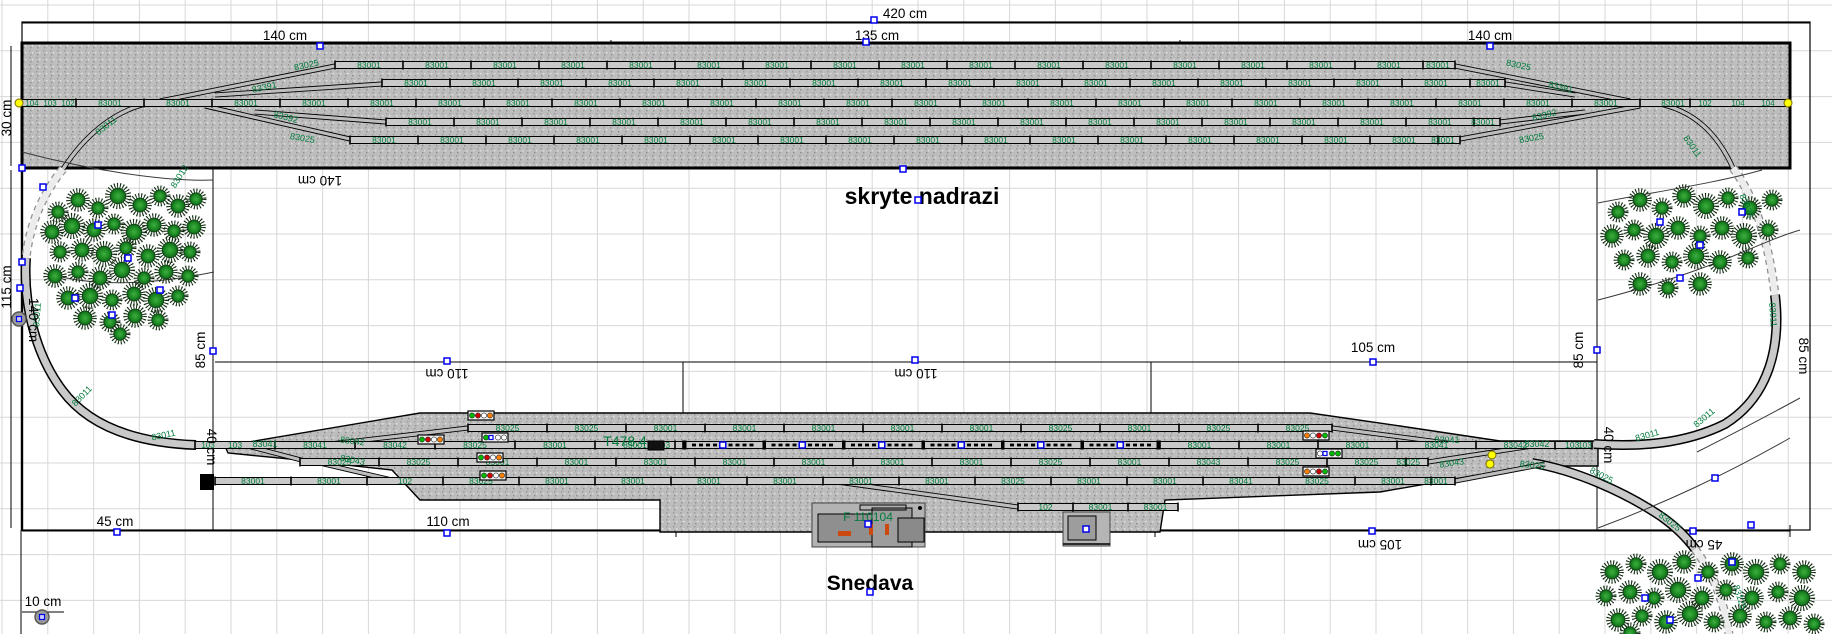 This screenshot has height=634, width=1832. What do you see at coordinates (905, 13) in the screenshot?
I see `svg-text: 420 cm` at bounding box center [905, 13].